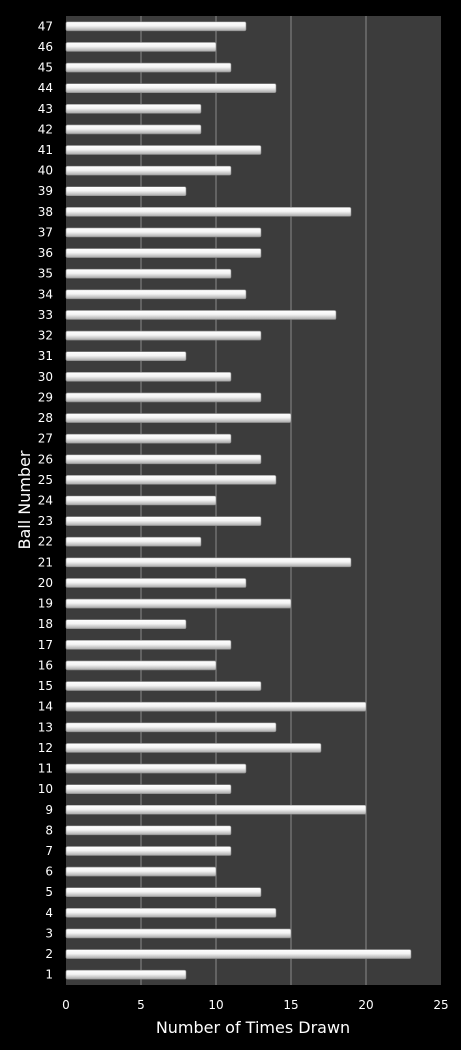  Describe the element at coordinates (45, 191) in the screenshot. I see `y-tick-label: 39` at that location.